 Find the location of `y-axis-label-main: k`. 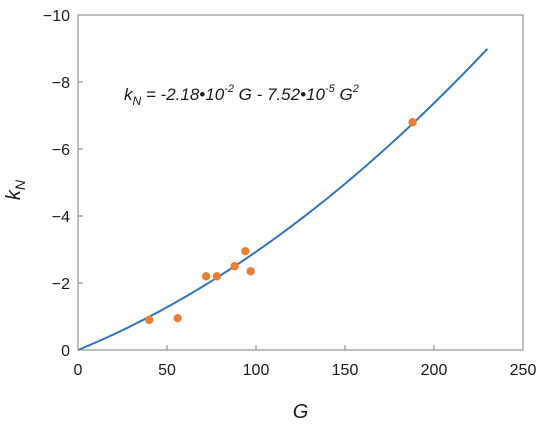

y-axis-label-main: k is located at coordinates (14, 194).